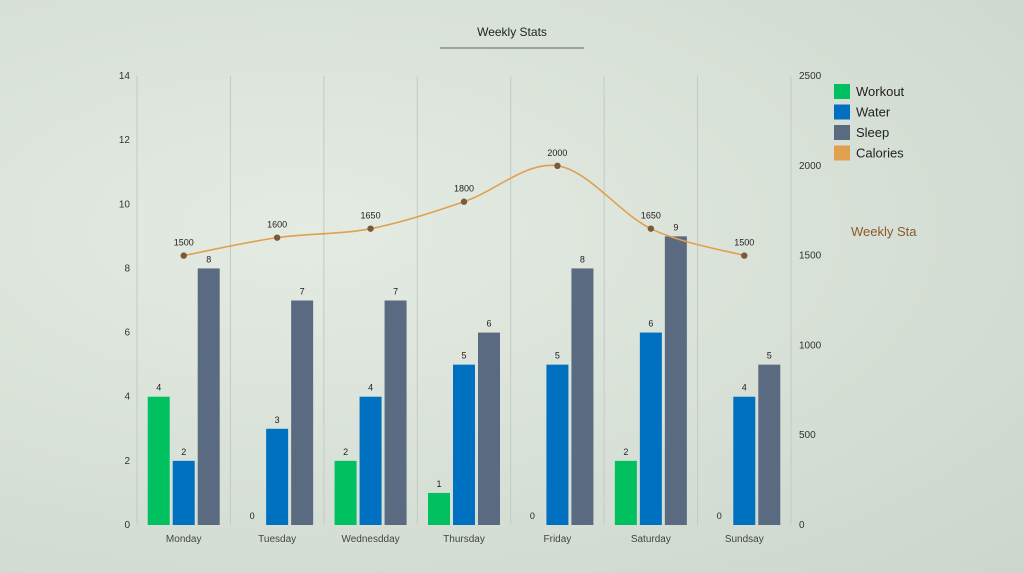 Image resolution: width=1024 pixels, height=573 pixels. I want to click on y-left-tick-label: 6, so click(127, 333).